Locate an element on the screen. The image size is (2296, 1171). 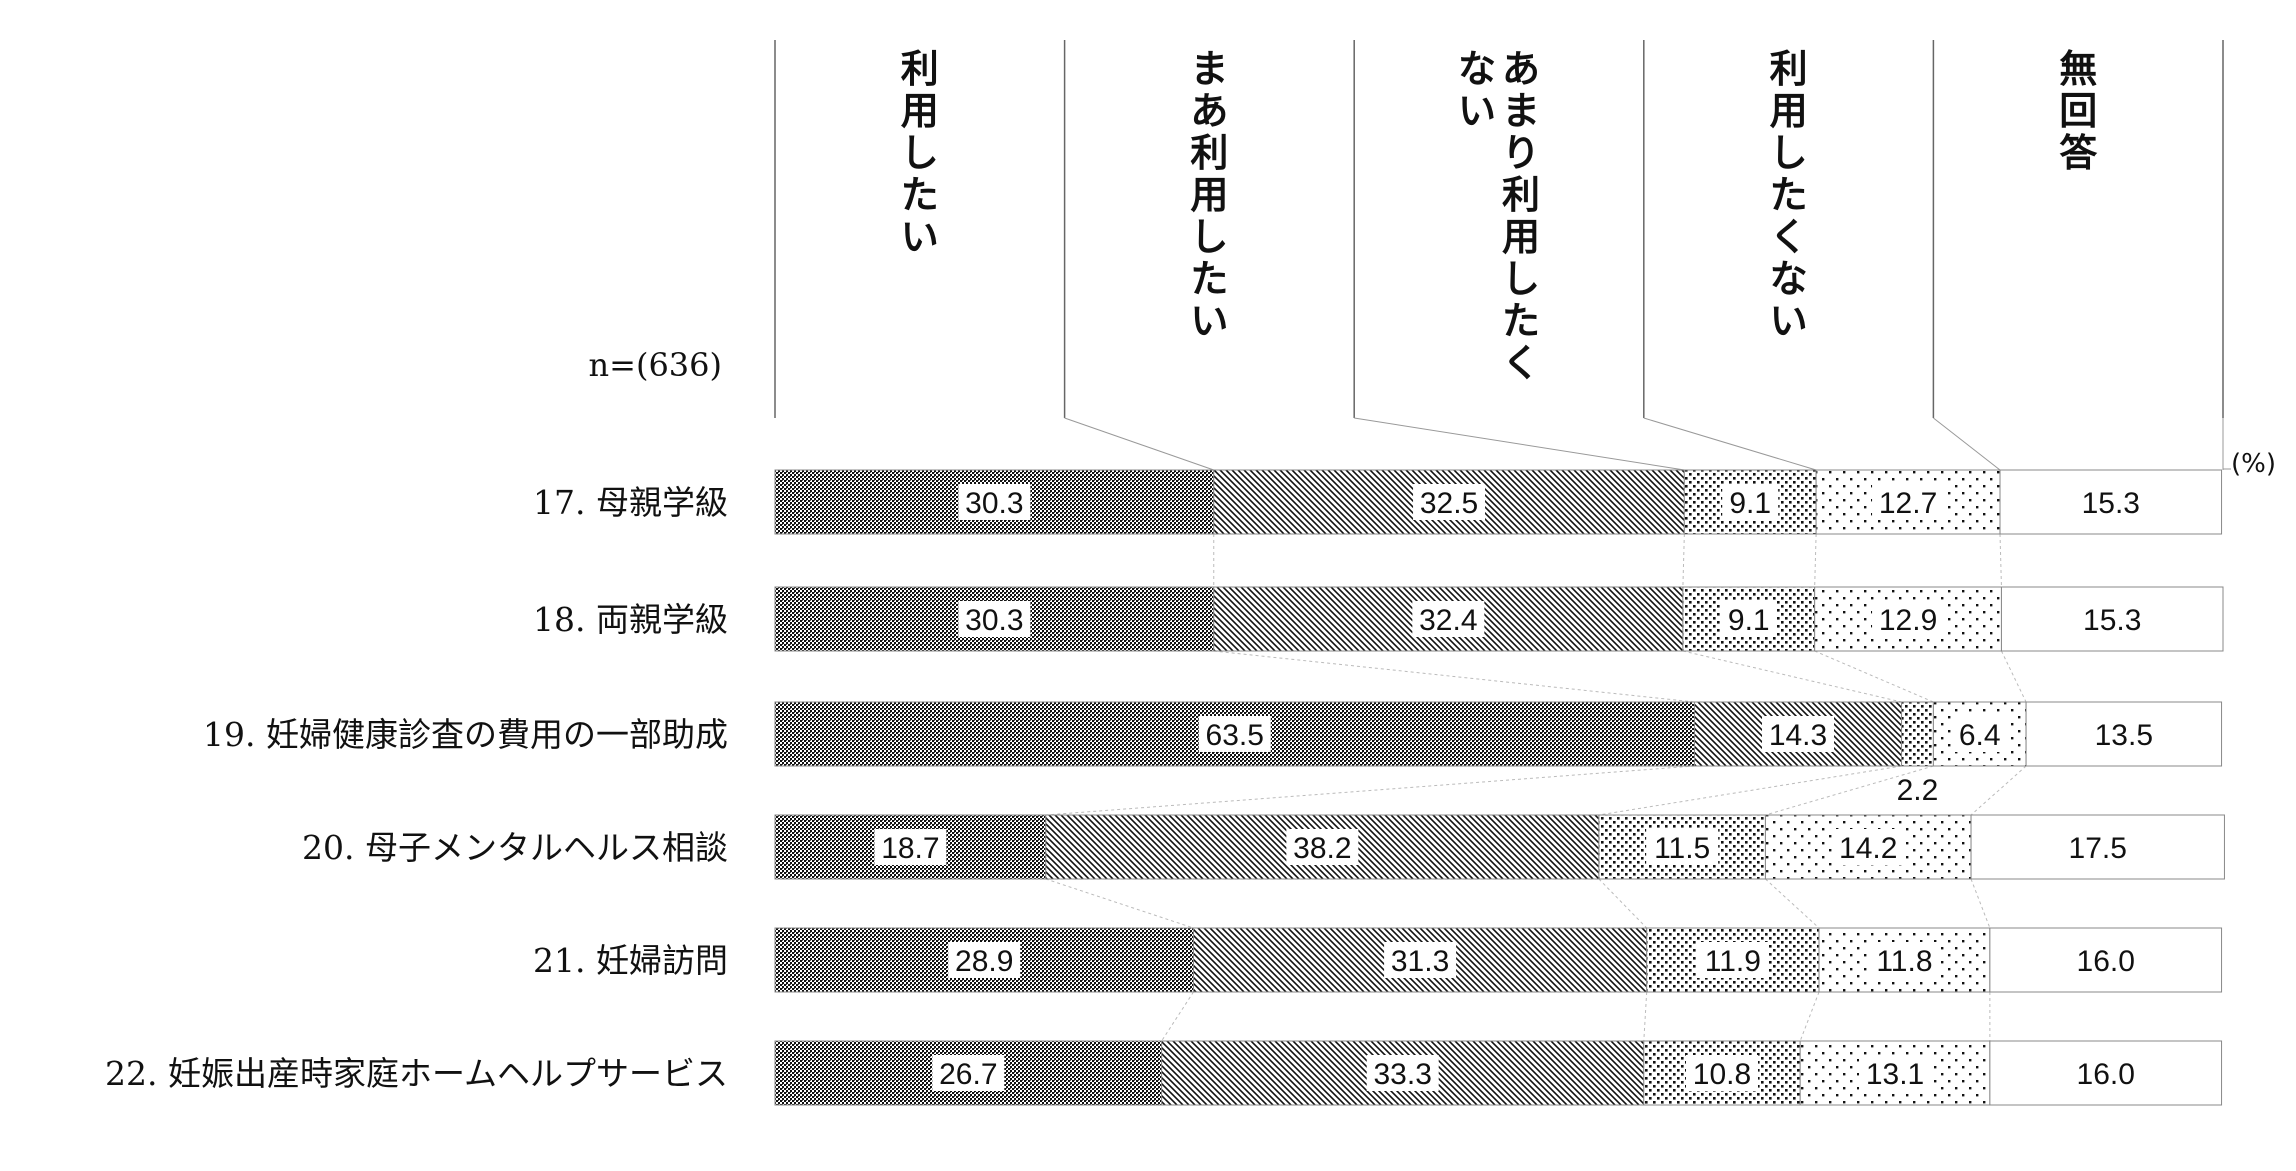
category-label: 21. 妊婦訪問 is located at coordinates (630, 960).